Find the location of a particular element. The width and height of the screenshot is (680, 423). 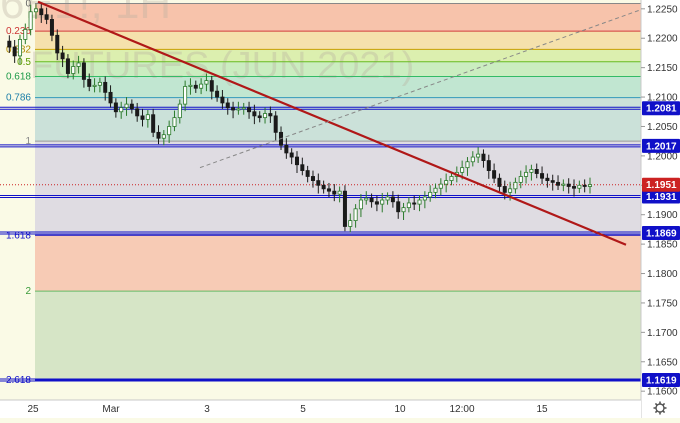

fib-label: 1.618 is located at coordinates (18, 235).